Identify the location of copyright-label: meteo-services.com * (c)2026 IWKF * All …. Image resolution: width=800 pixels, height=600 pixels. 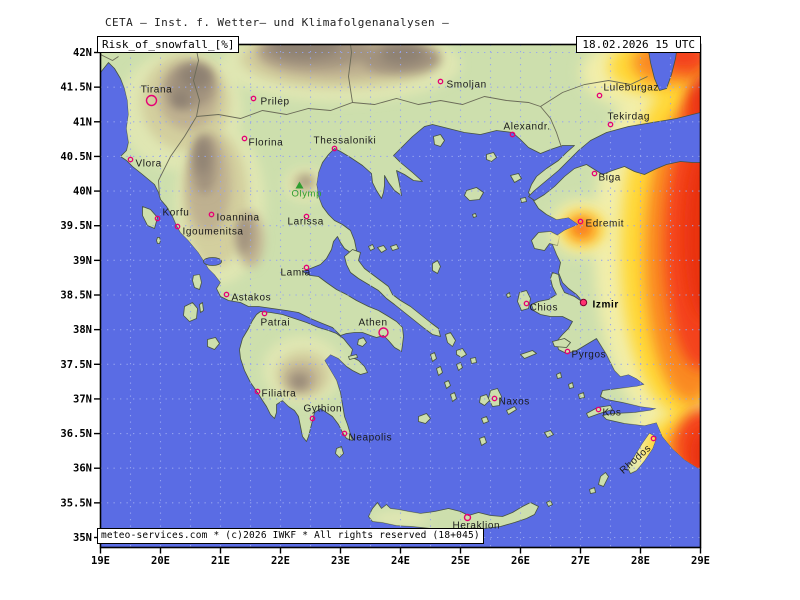
(290, 536).